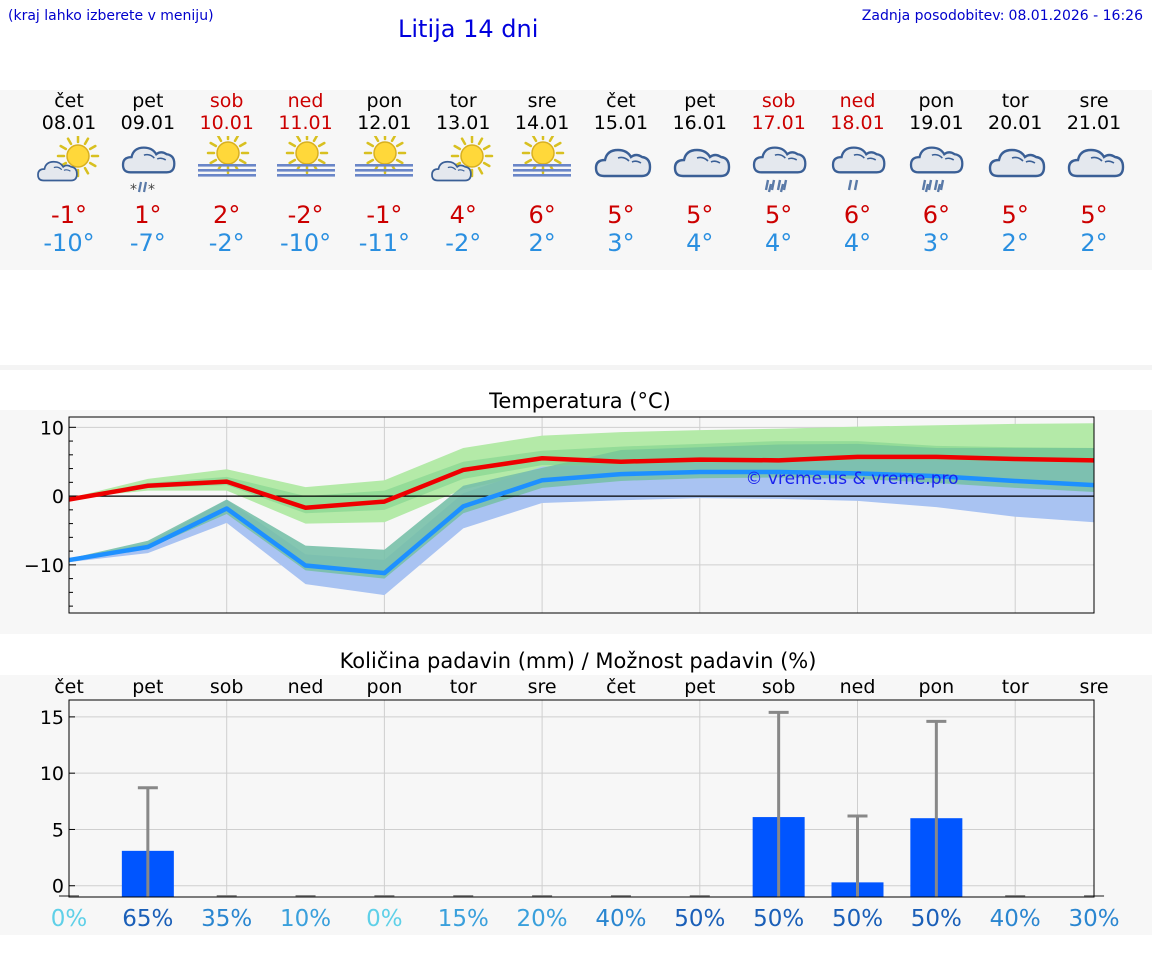 This screenshot has width=1152, height=975. I want to click on day-name: pon, so click(936, 101).